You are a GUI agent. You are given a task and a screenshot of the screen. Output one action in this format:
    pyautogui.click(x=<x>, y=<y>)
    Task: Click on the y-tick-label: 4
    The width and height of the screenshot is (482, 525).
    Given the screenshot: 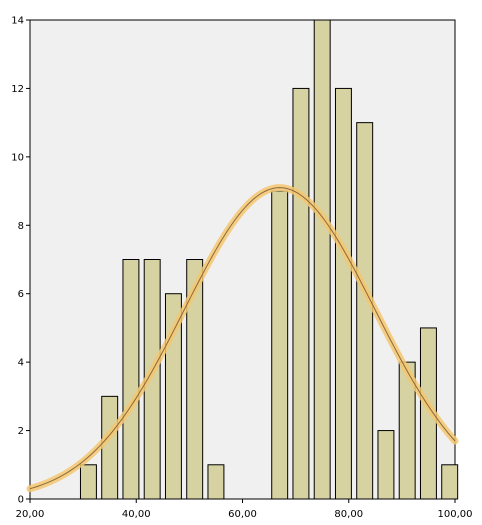 What is the action you would take?
    pyautogui.click(x=21, y=363)
    